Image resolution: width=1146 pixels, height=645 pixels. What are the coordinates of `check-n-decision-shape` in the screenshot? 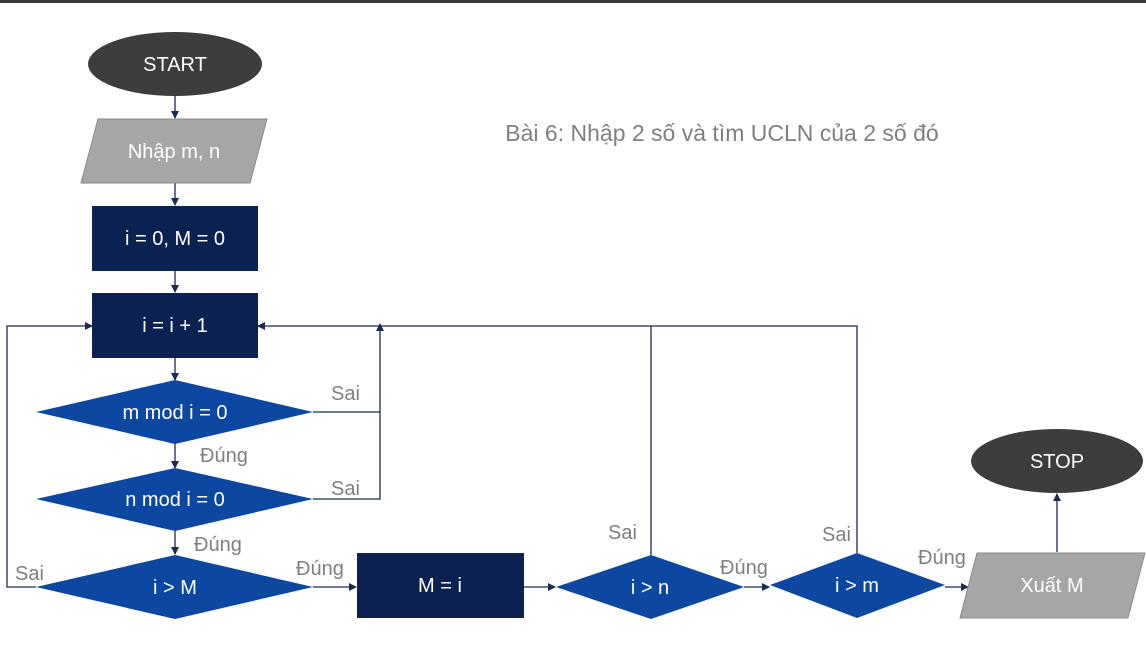 It's located at (174, 499).